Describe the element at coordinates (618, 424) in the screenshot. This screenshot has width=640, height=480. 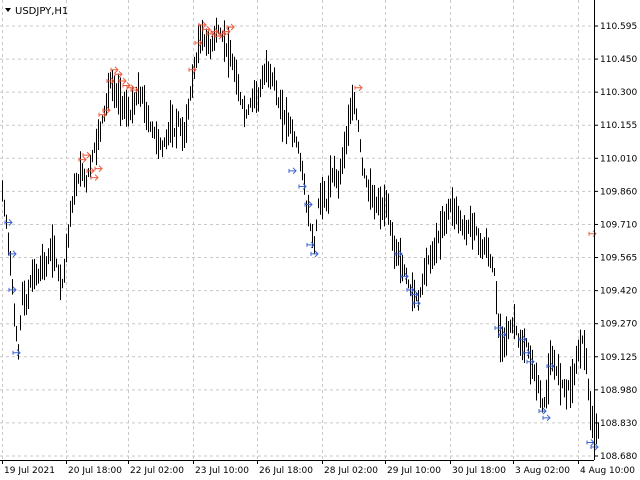
I see `y-tick-label: 108.830` at that location.